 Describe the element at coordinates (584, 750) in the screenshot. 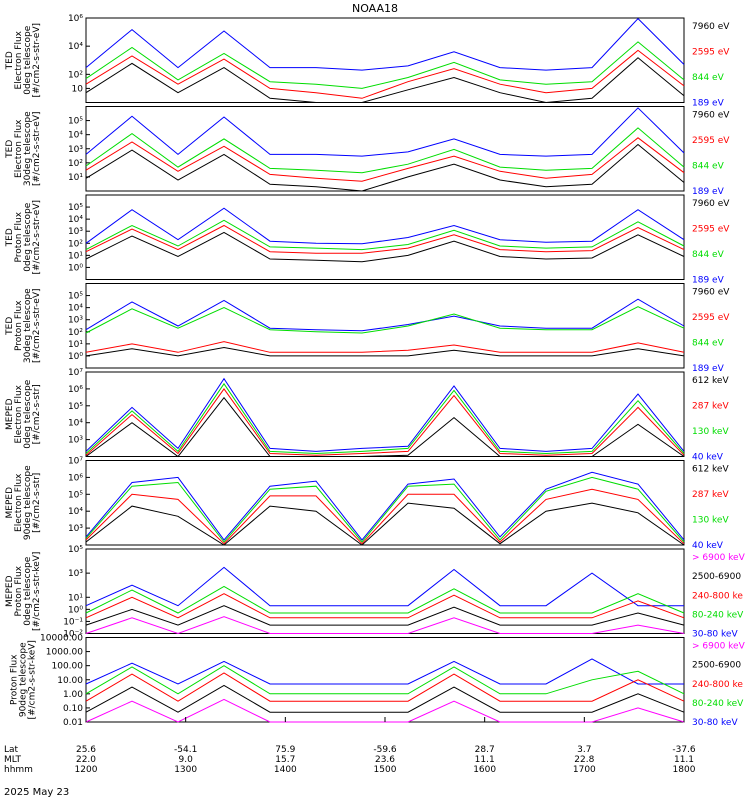

I see `footer-lat-value: 3.7` at that location.